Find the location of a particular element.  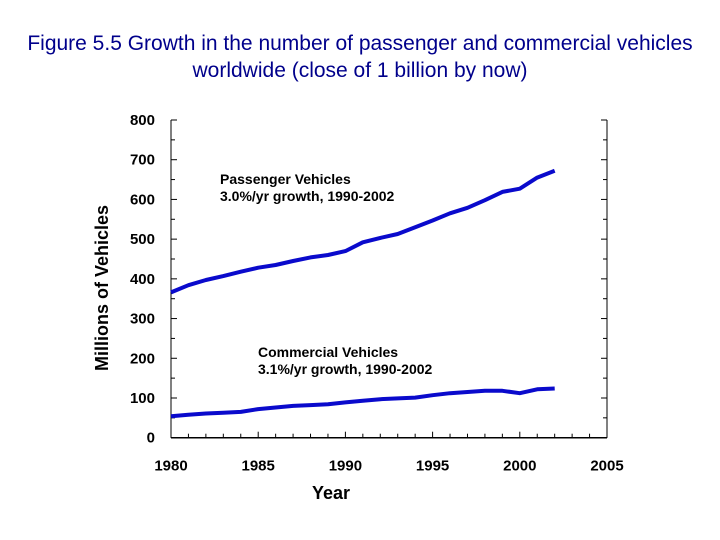

series-annotation: 3.1%/yr growth, 1990-2002 is located at coordinates (345, 369).